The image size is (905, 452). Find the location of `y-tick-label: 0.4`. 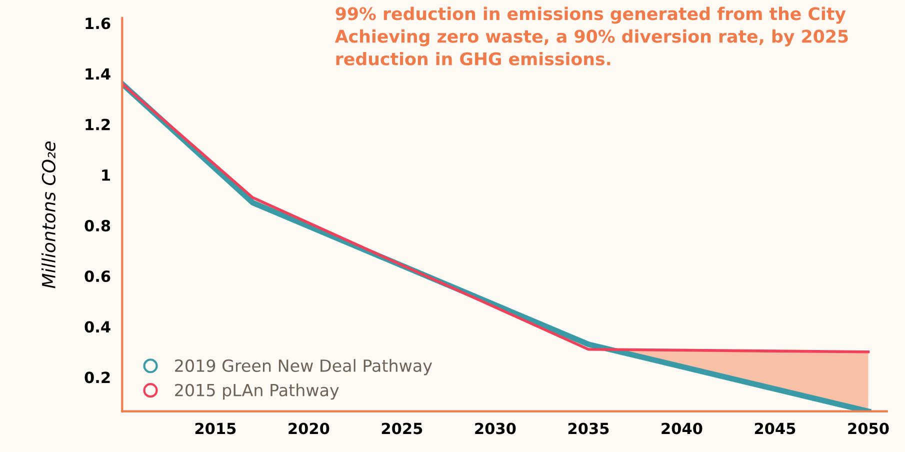

y-tick-label: 0.4 is located at coordinates (97, 327).